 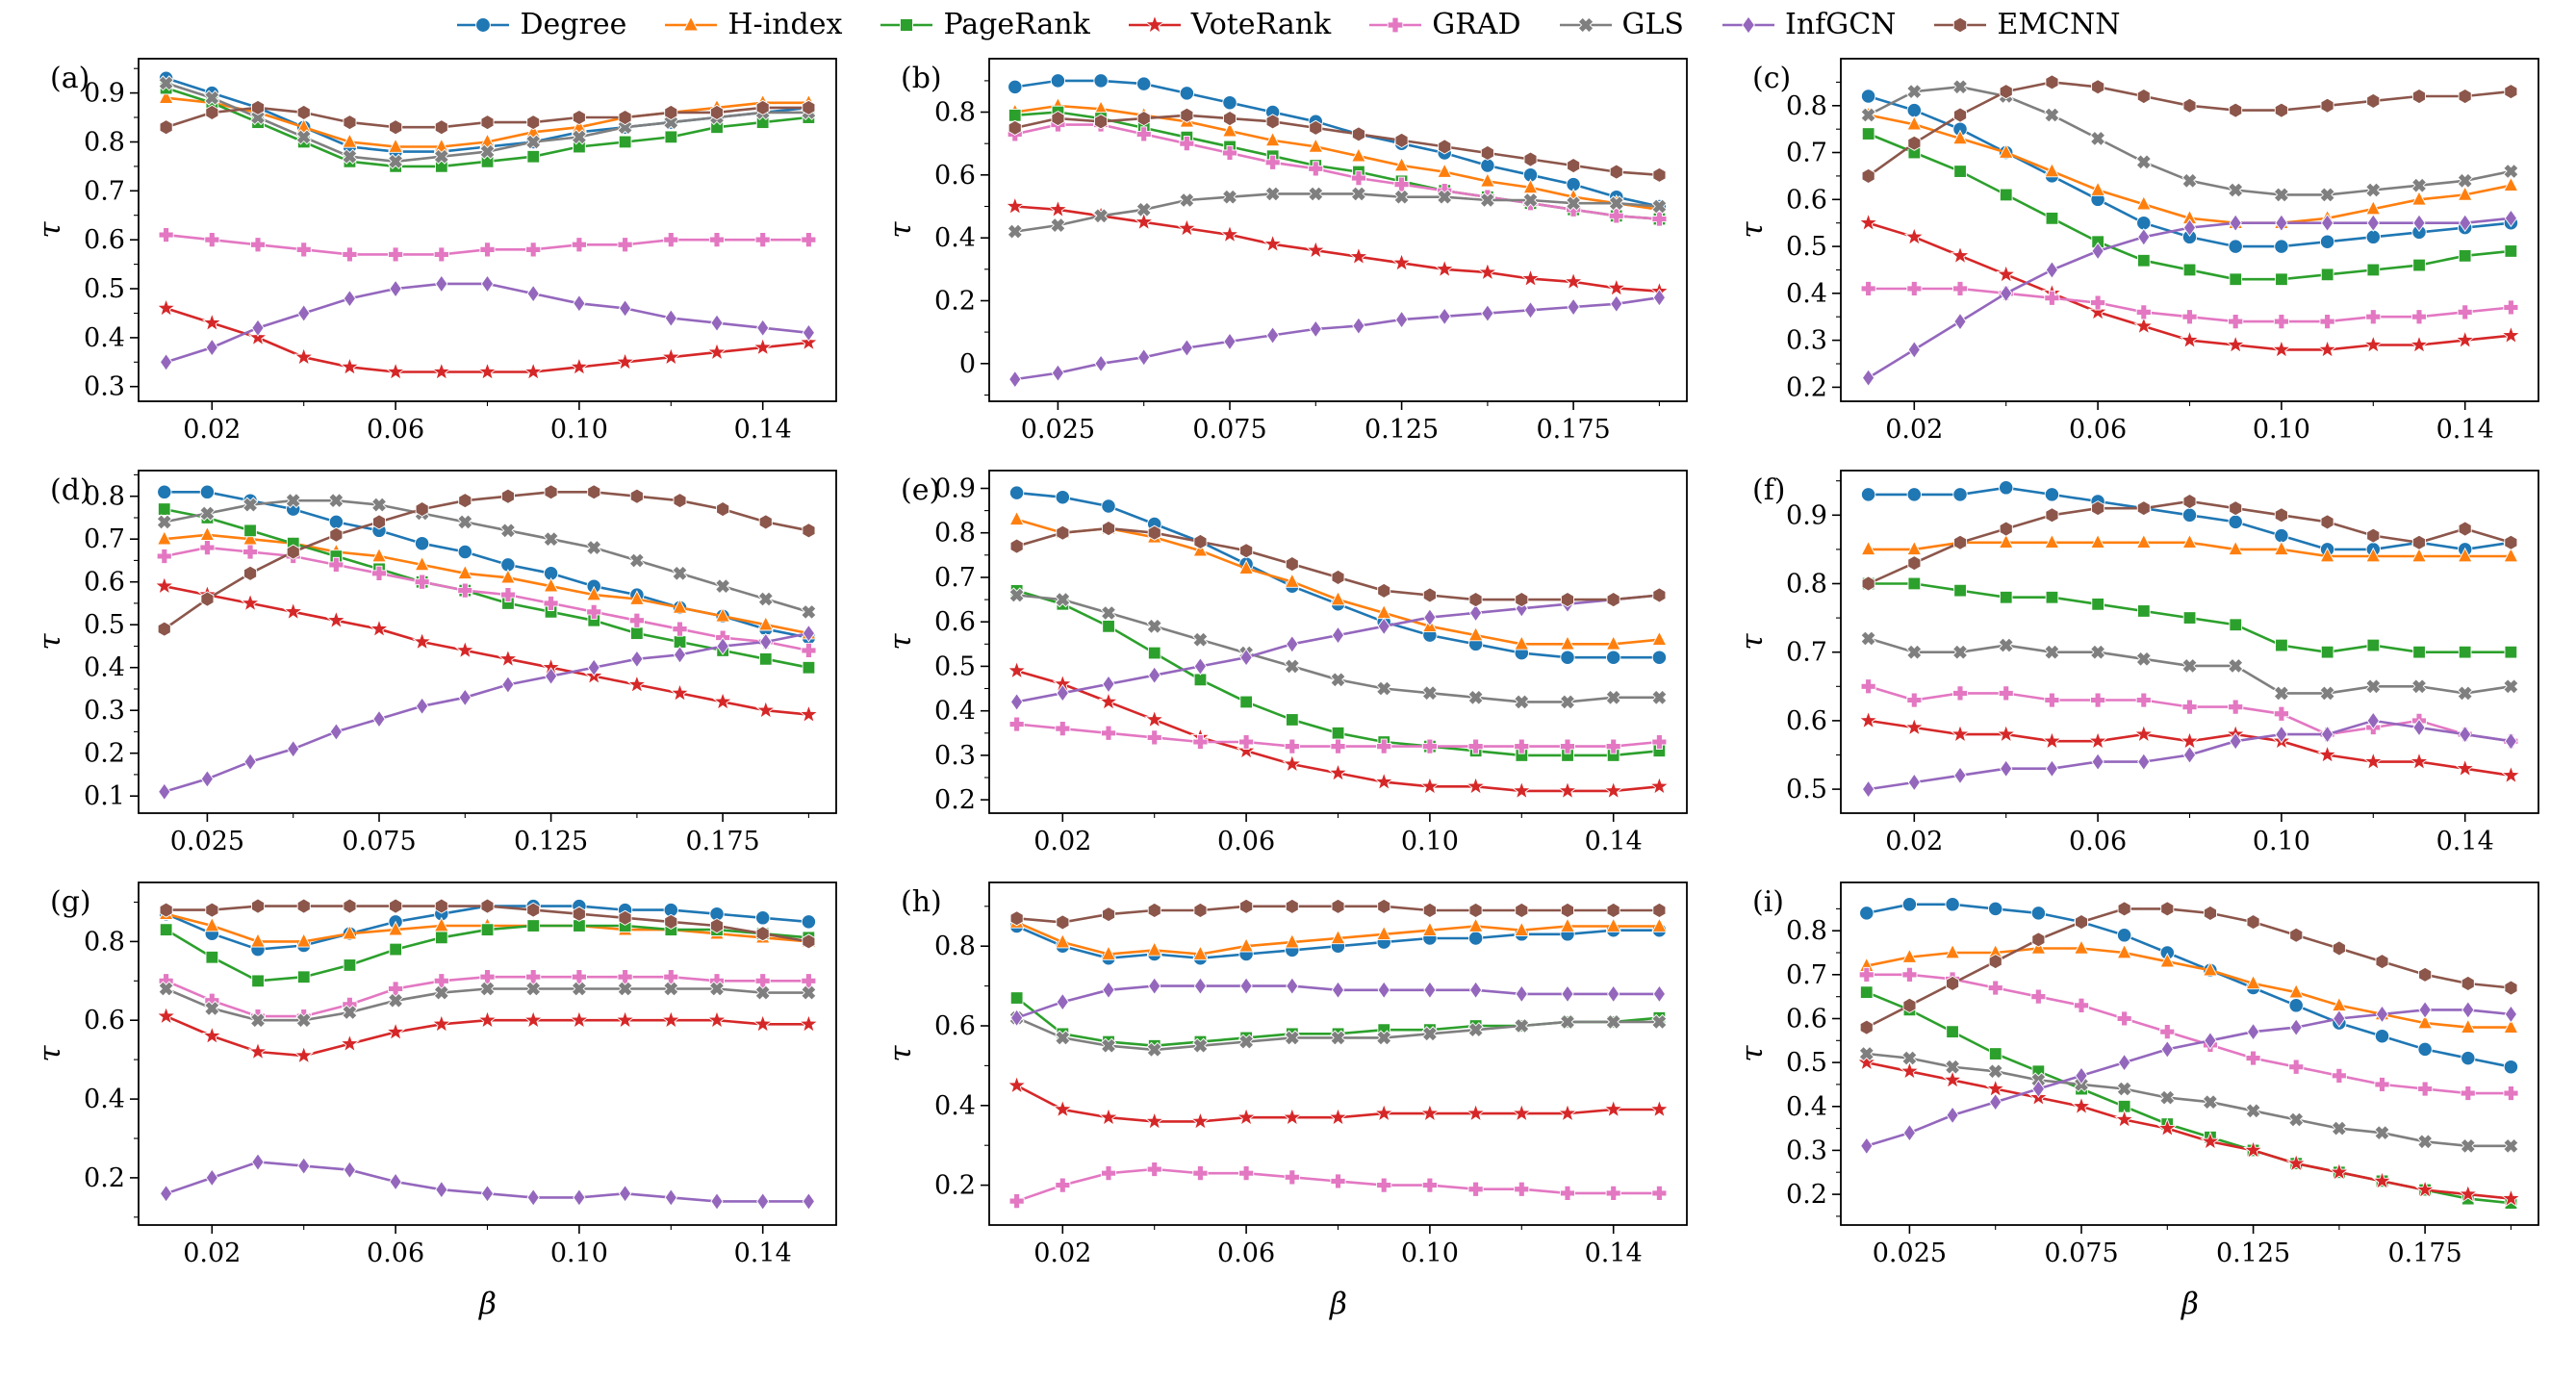 I want to click on panel-f: 0.02 0.06 0.10 0.14 0.5 0.6 0.7 0.8 0.9 (f) τ, so click(x=2139, y=661).